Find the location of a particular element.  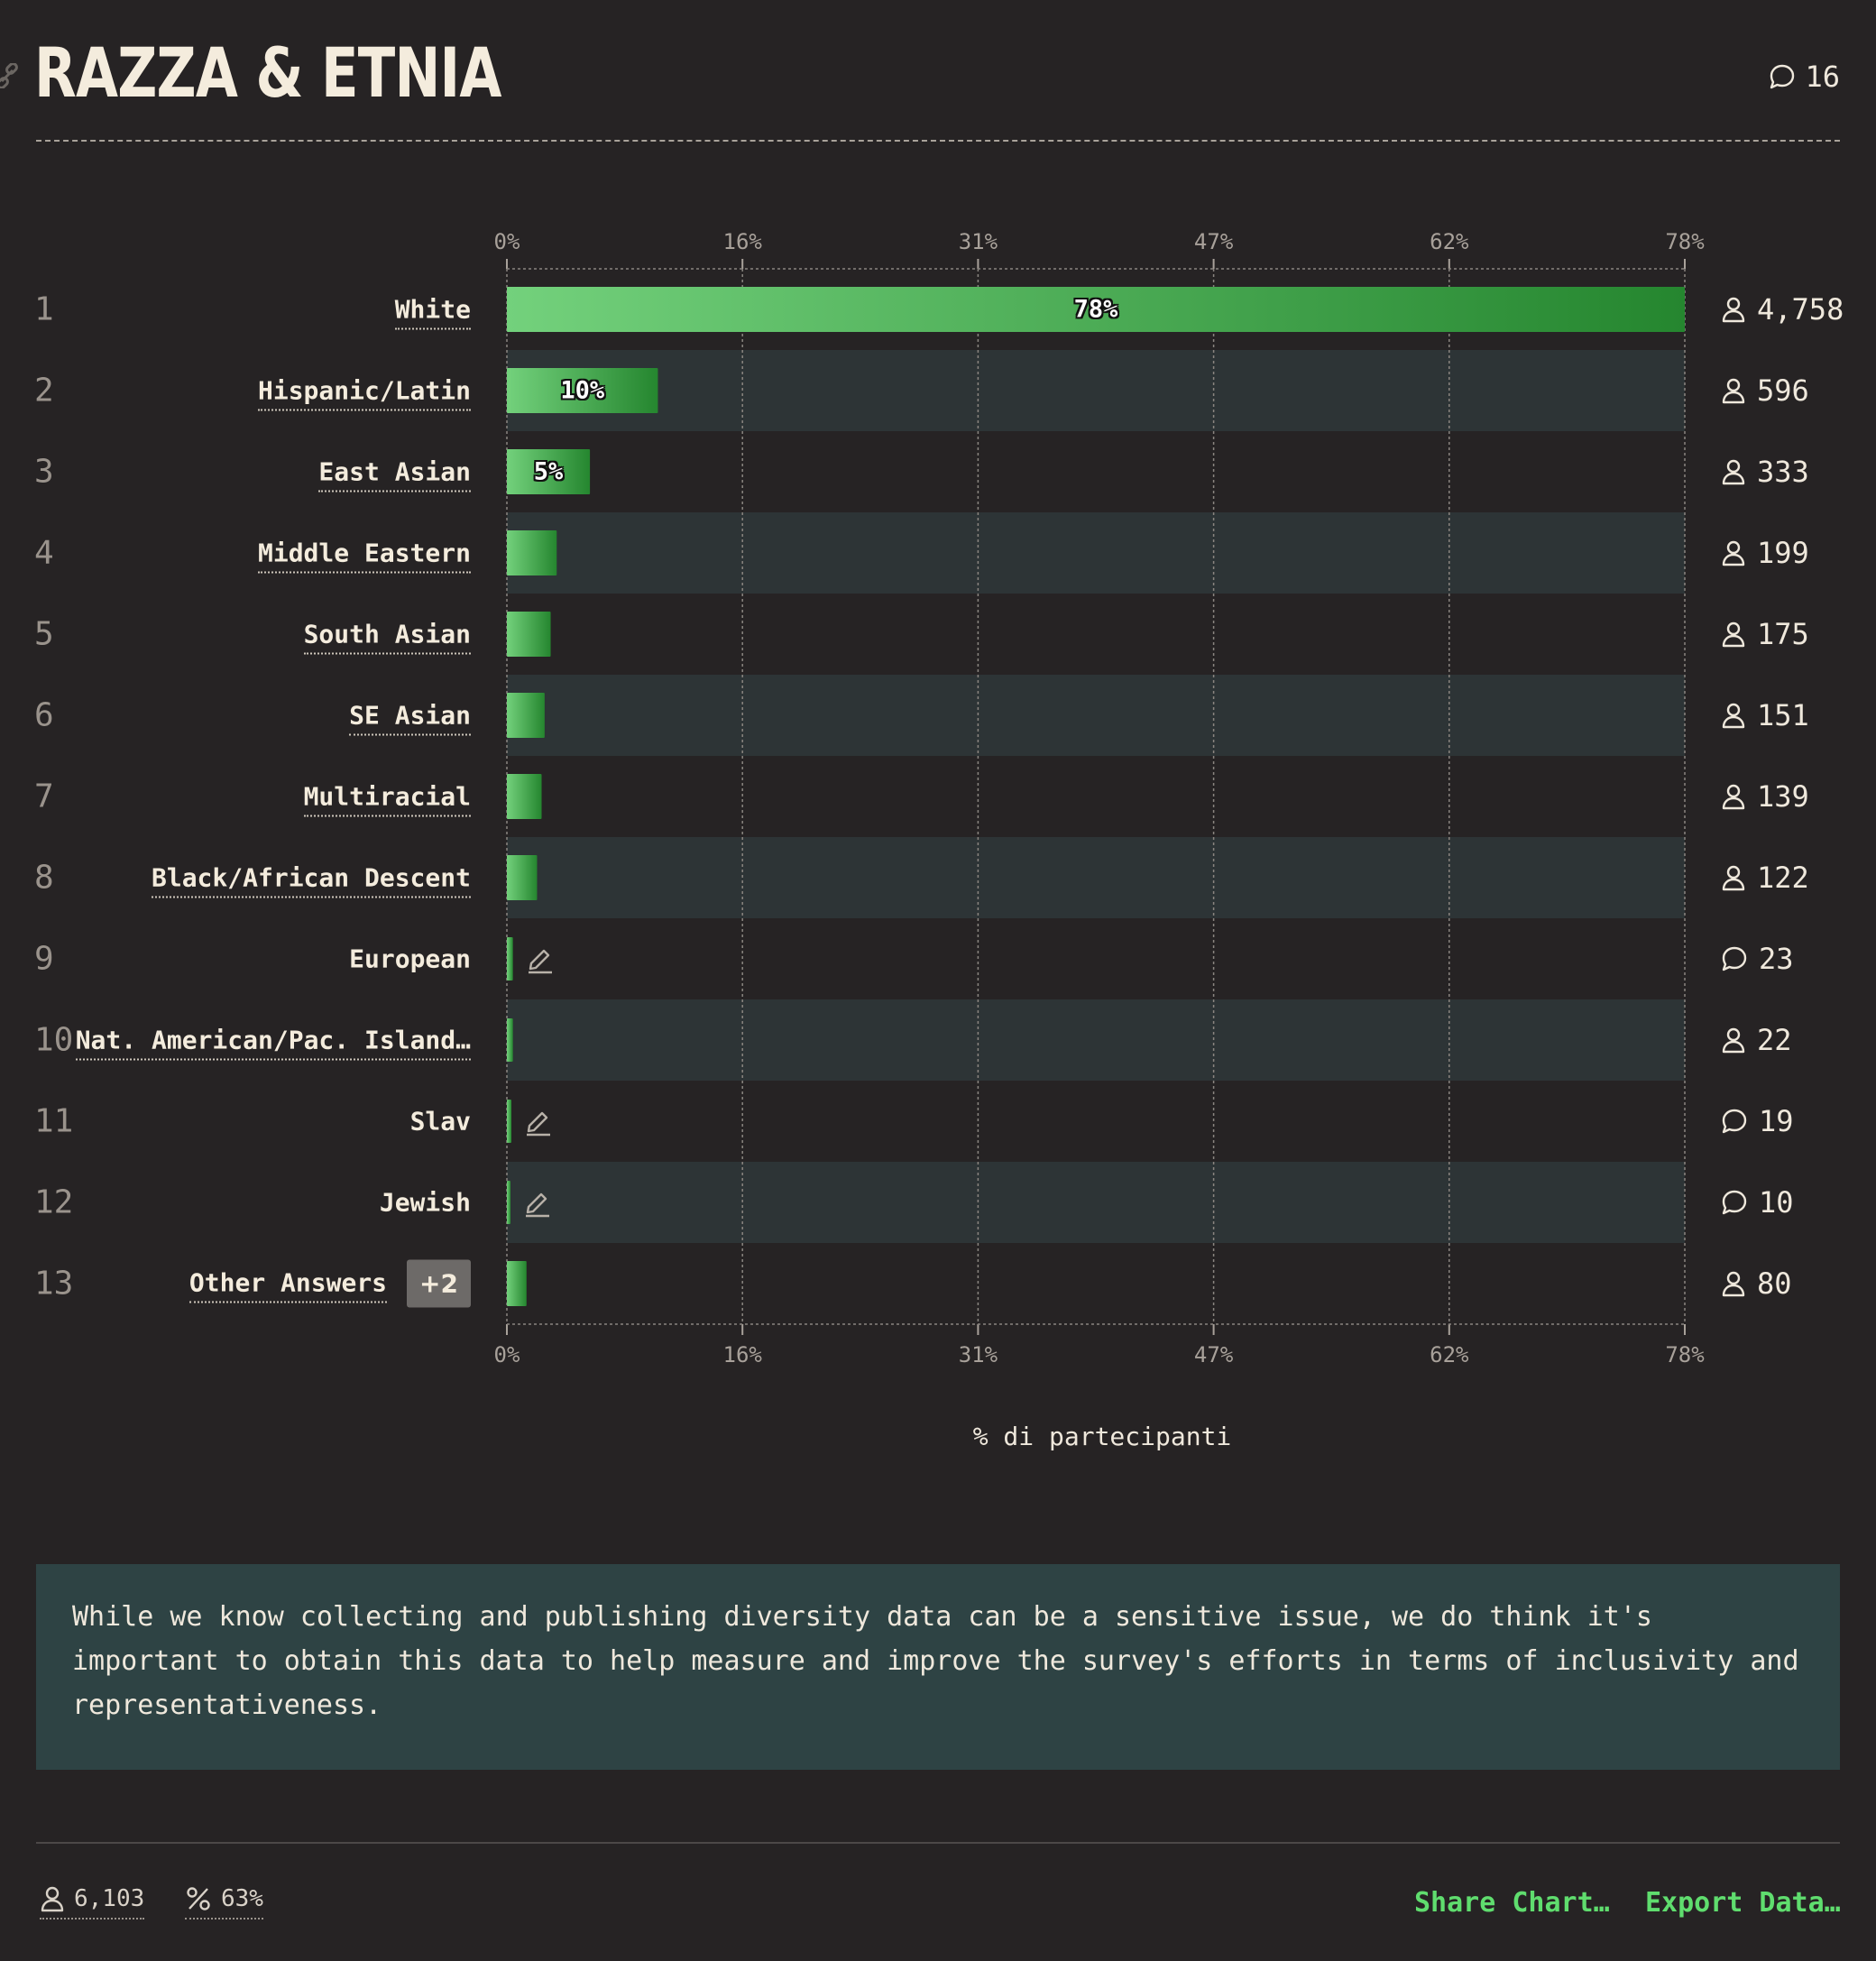

header-divider is located at coordinates (938, 141).